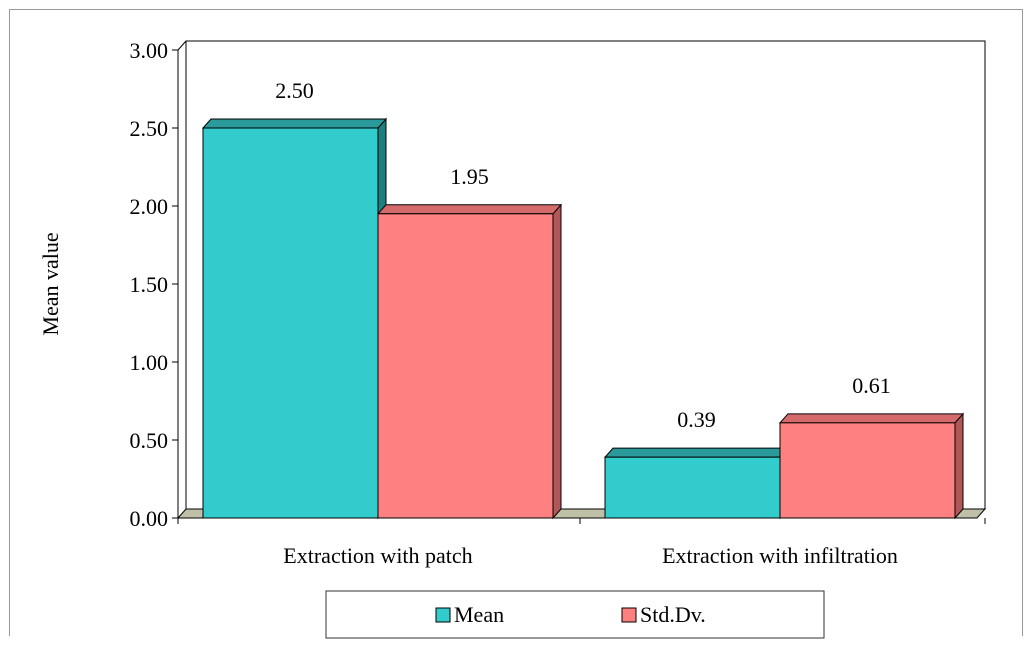 The height and width of the screenshot is (645, 1032). What do you see at coordinates (479, 614) in the screenshot?
I see `legend-label: Mean` at bounding box center [479, 614].